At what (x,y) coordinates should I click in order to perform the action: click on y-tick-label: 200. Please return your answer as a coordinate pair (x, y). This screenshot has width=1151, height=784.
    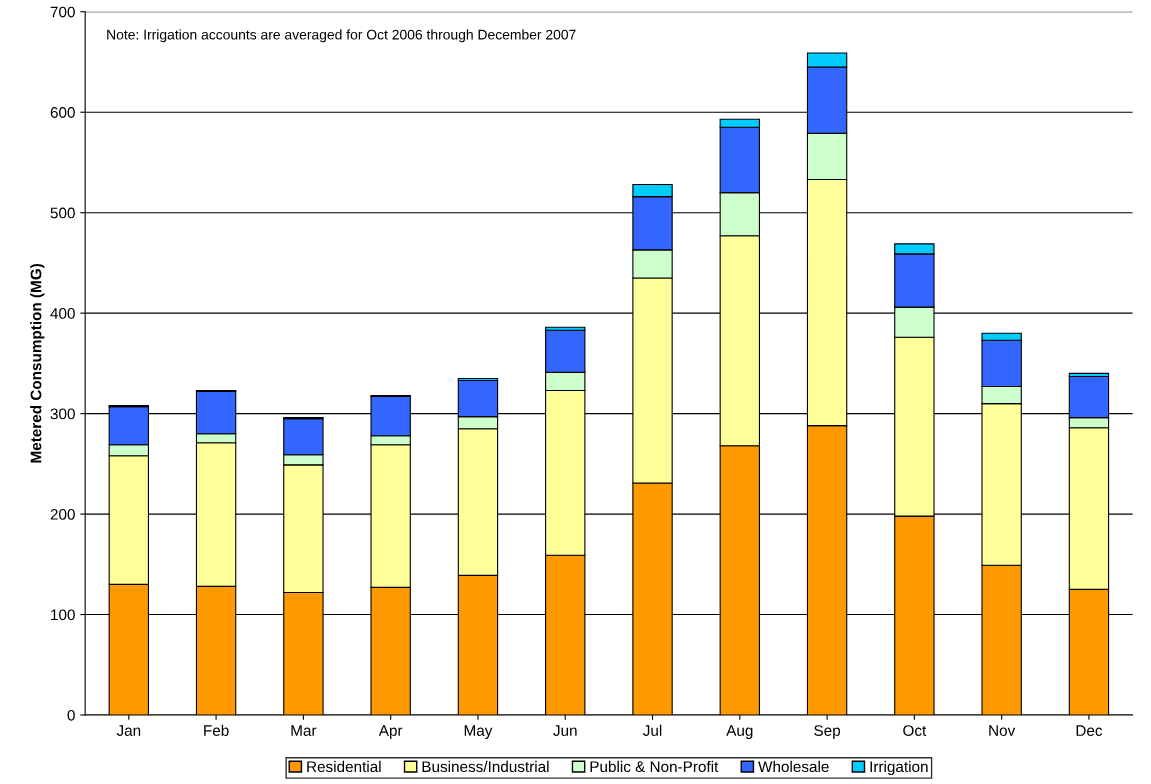
    Looking at the image, I should click on (62, 514).